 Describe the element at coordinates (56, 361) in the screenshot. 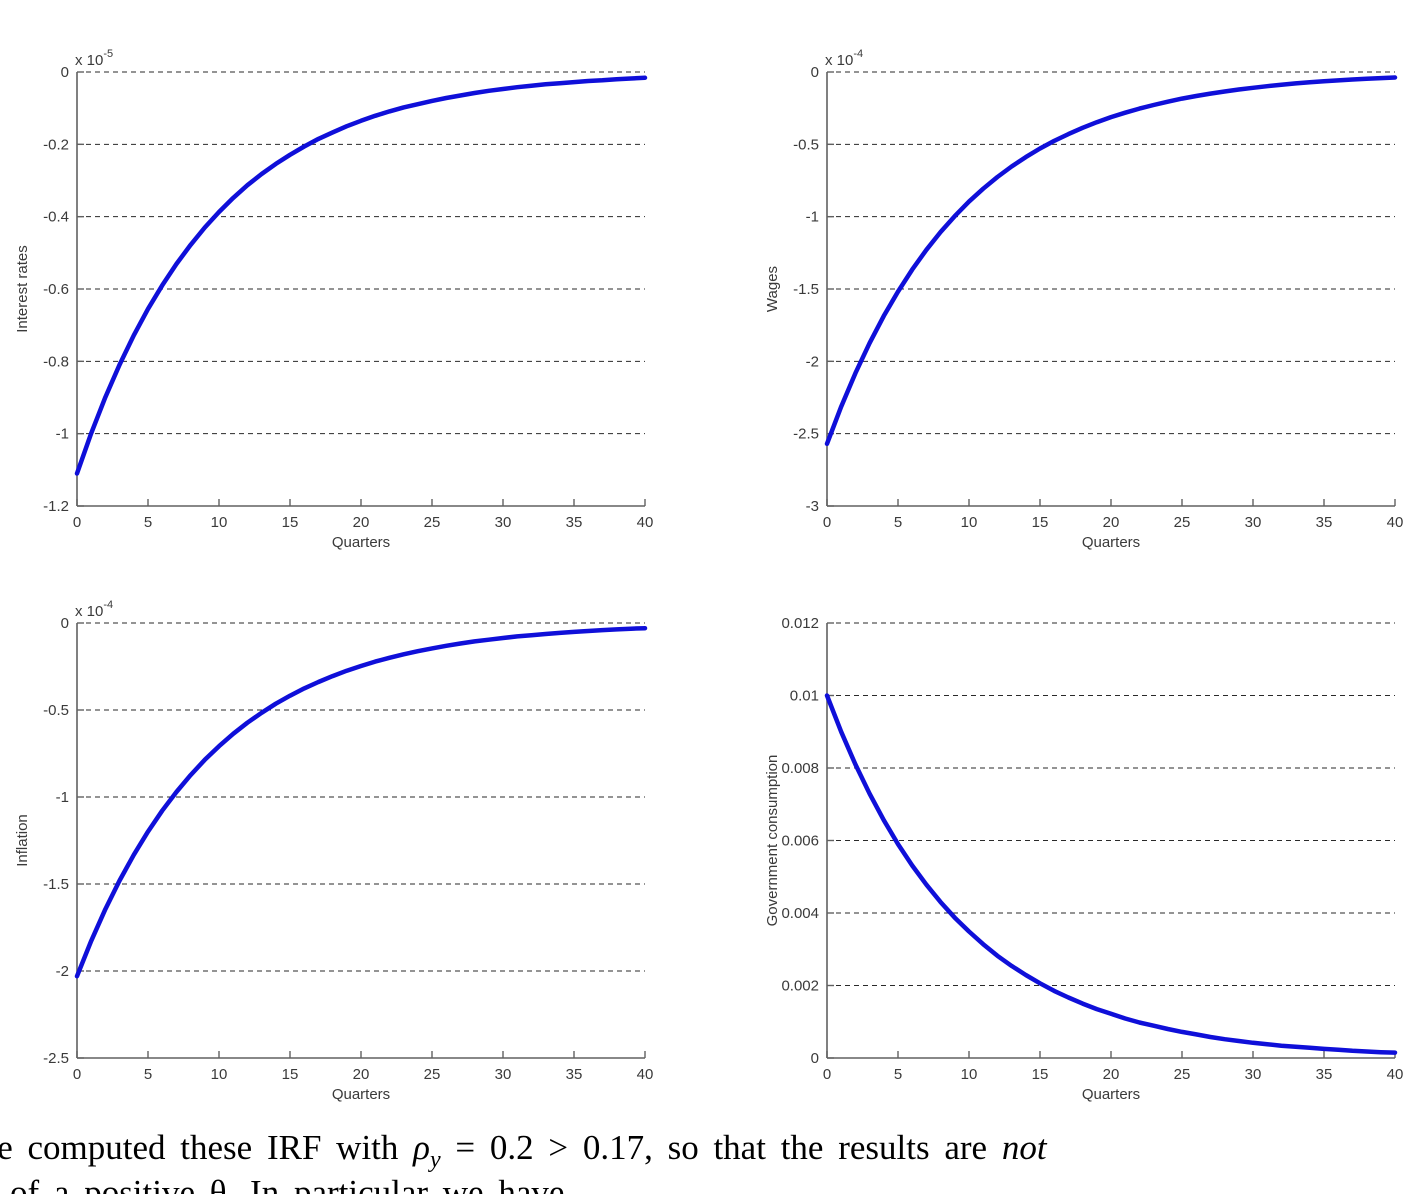

I see `y-tick-label: -0.8` at that location.